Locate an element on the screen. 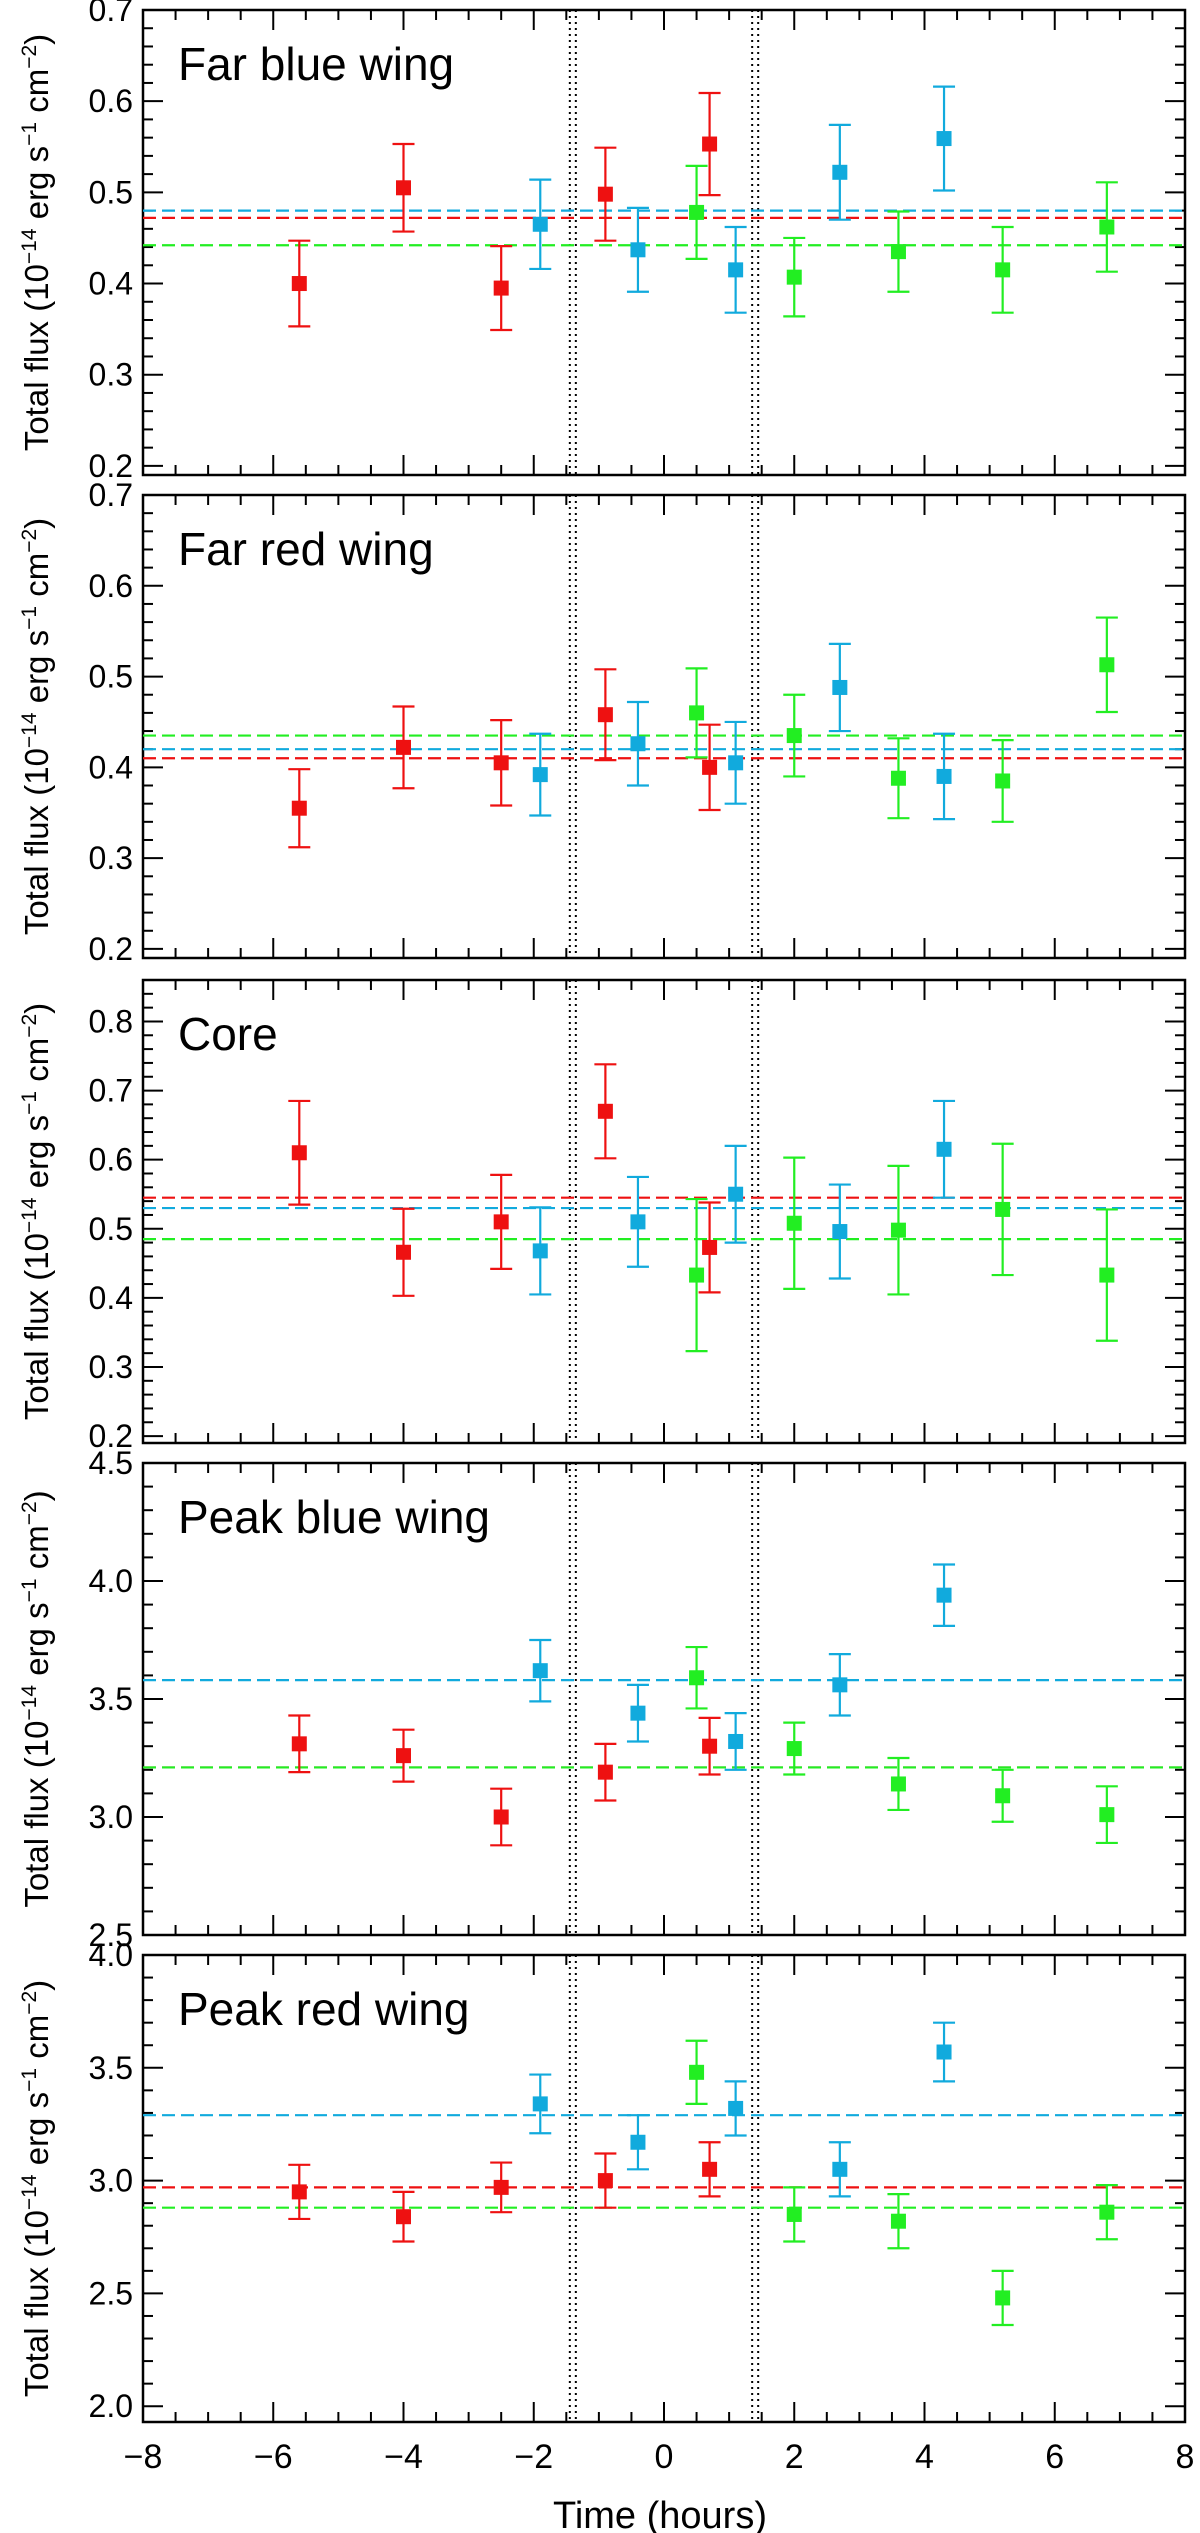  x-tick-label: 0 is located at coordinates (664, 2457).